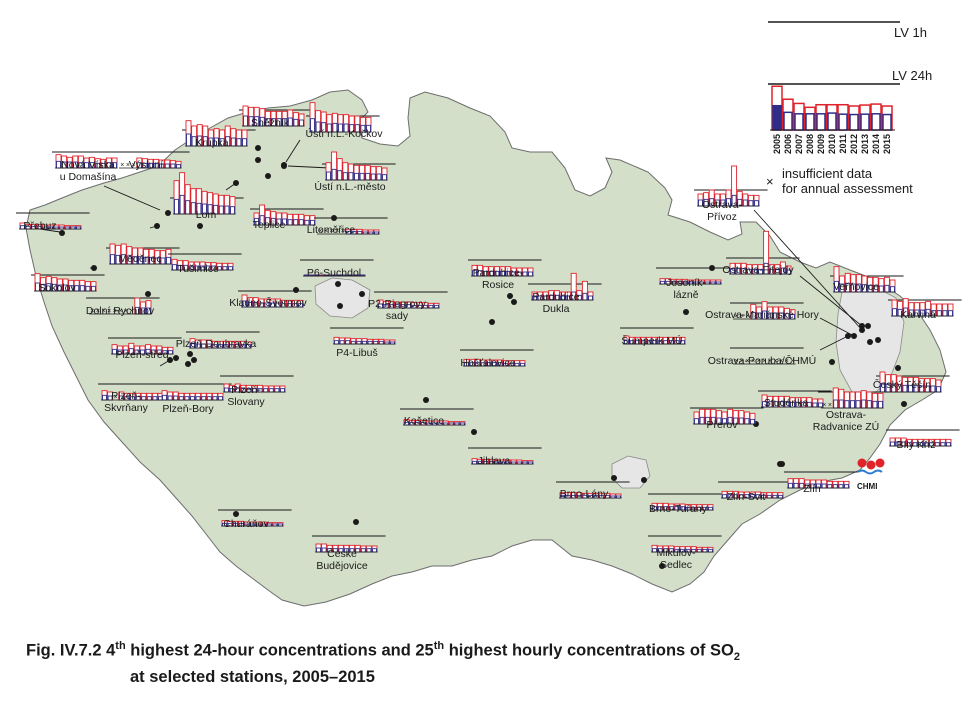 The width and height of the screenshot is (975, 701). What do you see at coordinates (132, 198) in the screenshot?
I see `leader-nova-viska-u-domasina` at bounding box center [132, 198].